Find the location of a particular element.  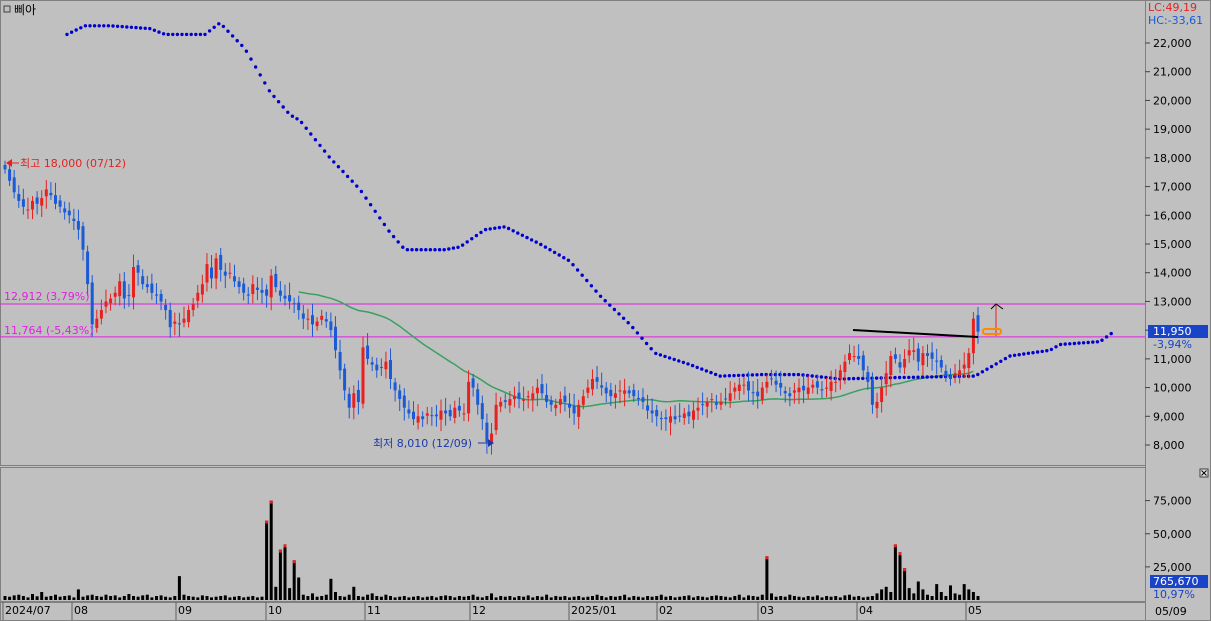

y-tick-label: 18,000 is located at coordinates (1172, 158).